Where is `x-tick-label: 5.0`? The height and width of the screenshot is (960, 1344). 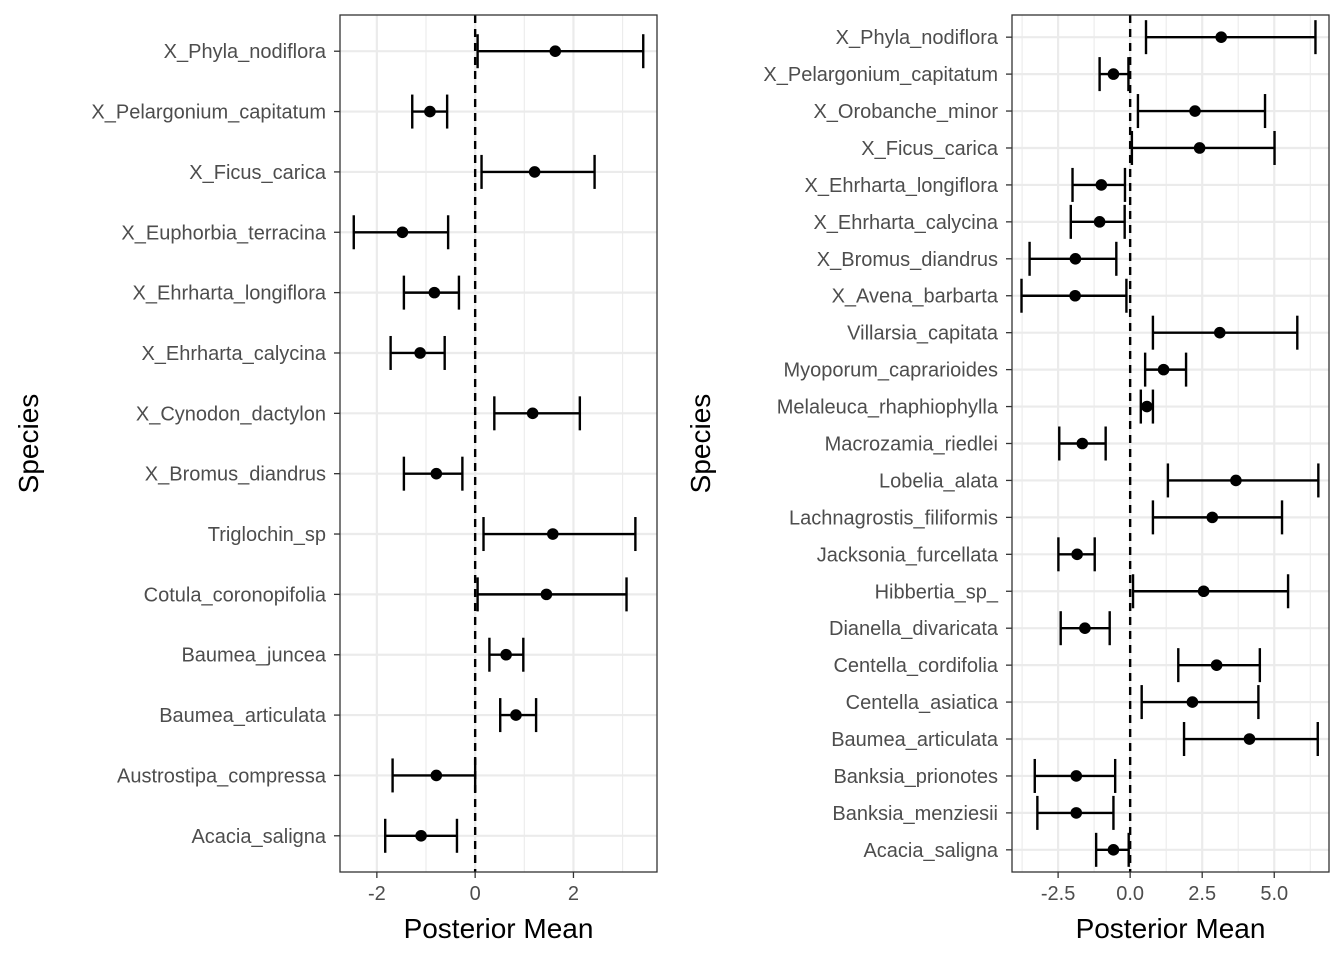 x-tick-label: 5.0 is located at coordinates (1274, 894).